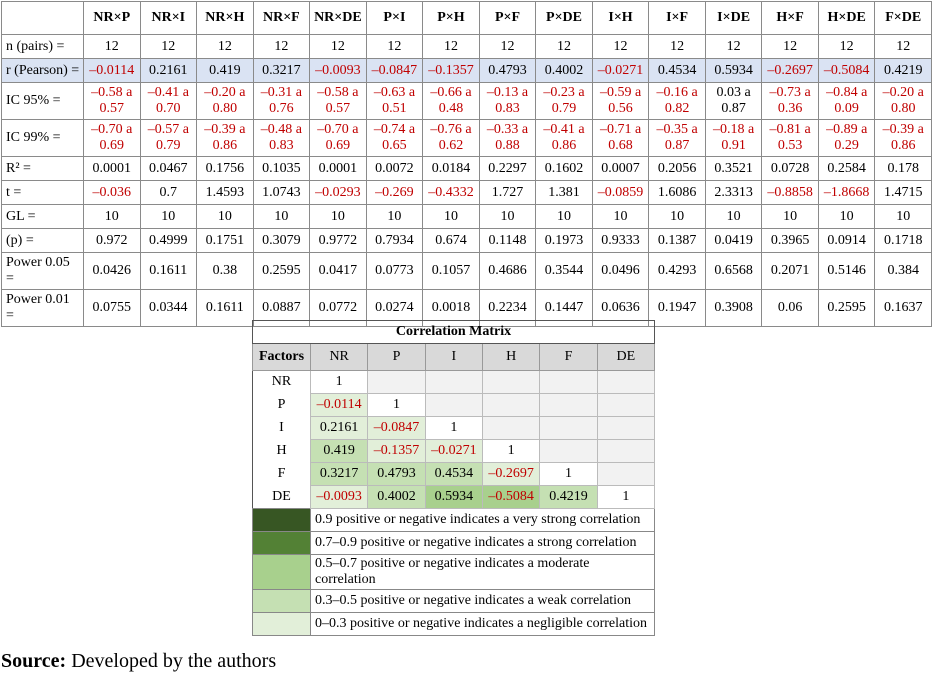 This screenshot has height=679, width=934. I want to click on row-label: R² =, so click(42, 168).